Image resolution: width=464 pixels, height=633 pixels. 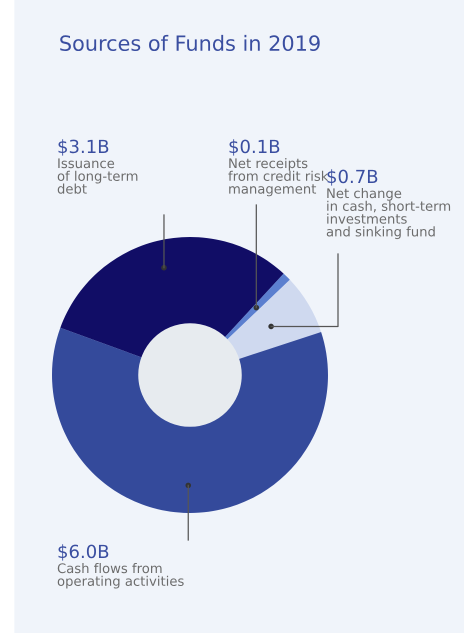 I want to click on slice-label: Issuance of long-term debt, so click(x=98, y=176).